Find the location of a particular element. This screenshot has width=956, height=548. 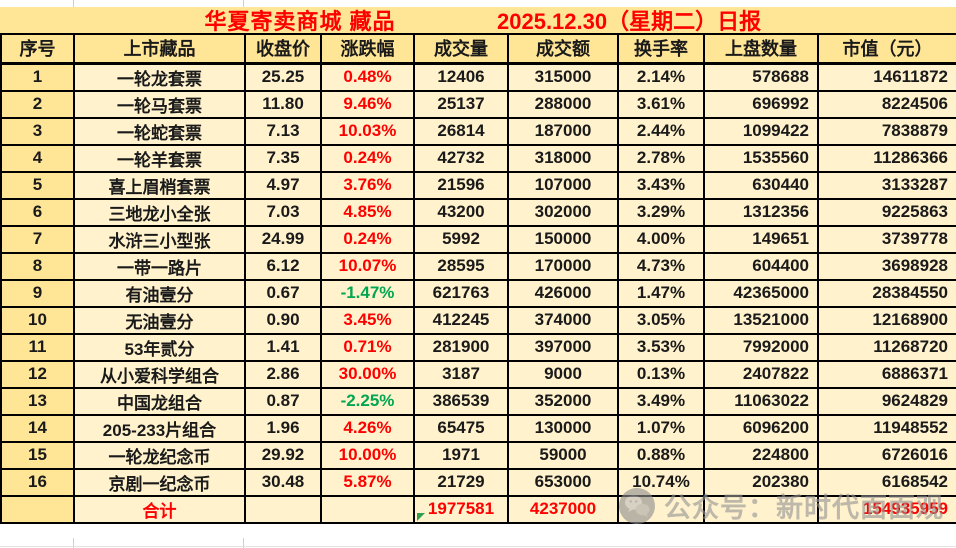

cell-item-name: 一轮龙纪念币 is located at coordinates (159, 455).